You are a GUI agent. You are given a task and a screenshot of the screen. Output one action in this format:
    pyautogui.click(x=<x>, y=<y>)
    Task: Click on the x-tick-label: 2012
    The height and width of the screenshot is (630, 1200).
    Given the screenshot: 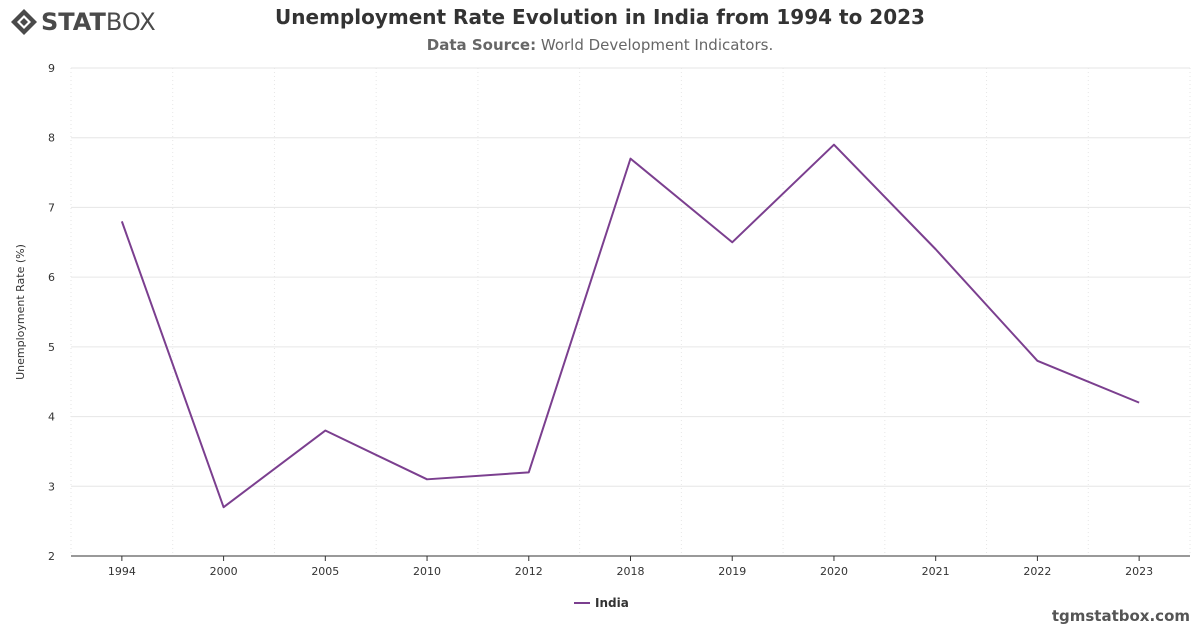 What is the action you would take?
    pyautogui.click(x=529, y=571)
    